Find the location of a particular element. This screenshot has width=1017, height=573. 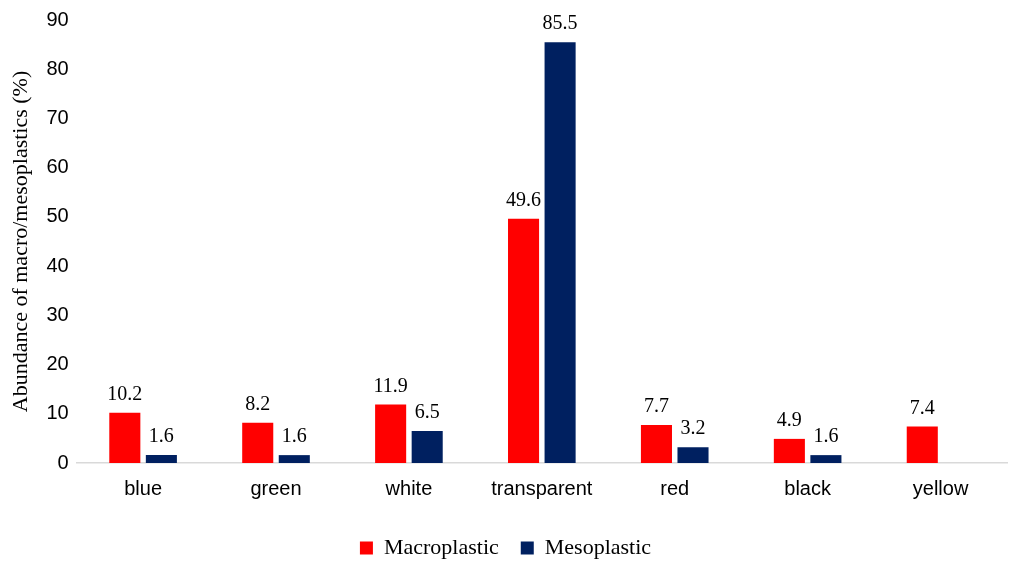

data-label: 11.9 is located at coordinates (390, 384).